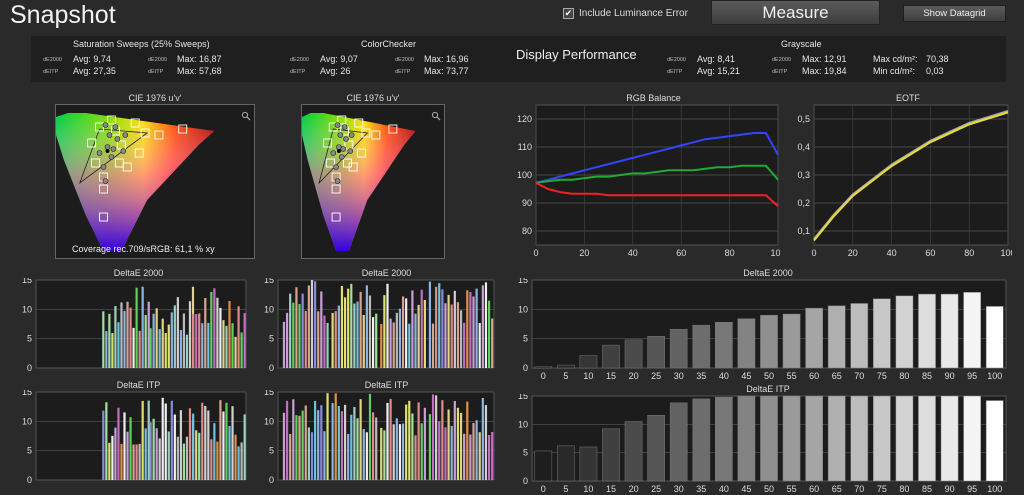  What do you see at coordinates (676, 60) in the screenshot?
I see `gs-de2000-label: dE2000` at bounding box center [676, 60].